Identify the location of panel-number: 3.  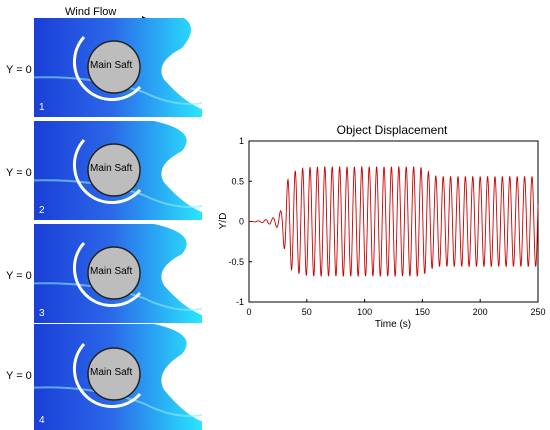
(42, 313).